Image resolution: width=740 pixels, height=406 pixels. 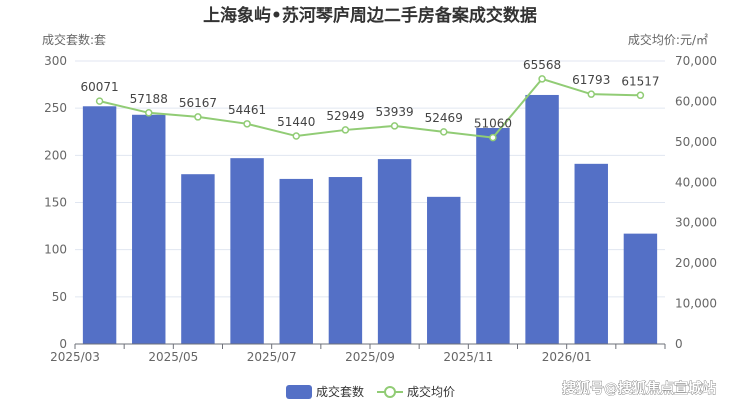 What do you see at coordinates (299, 392) in the screenshot?
I see `legend-swatch-bar` at bounding box center [299, 392].